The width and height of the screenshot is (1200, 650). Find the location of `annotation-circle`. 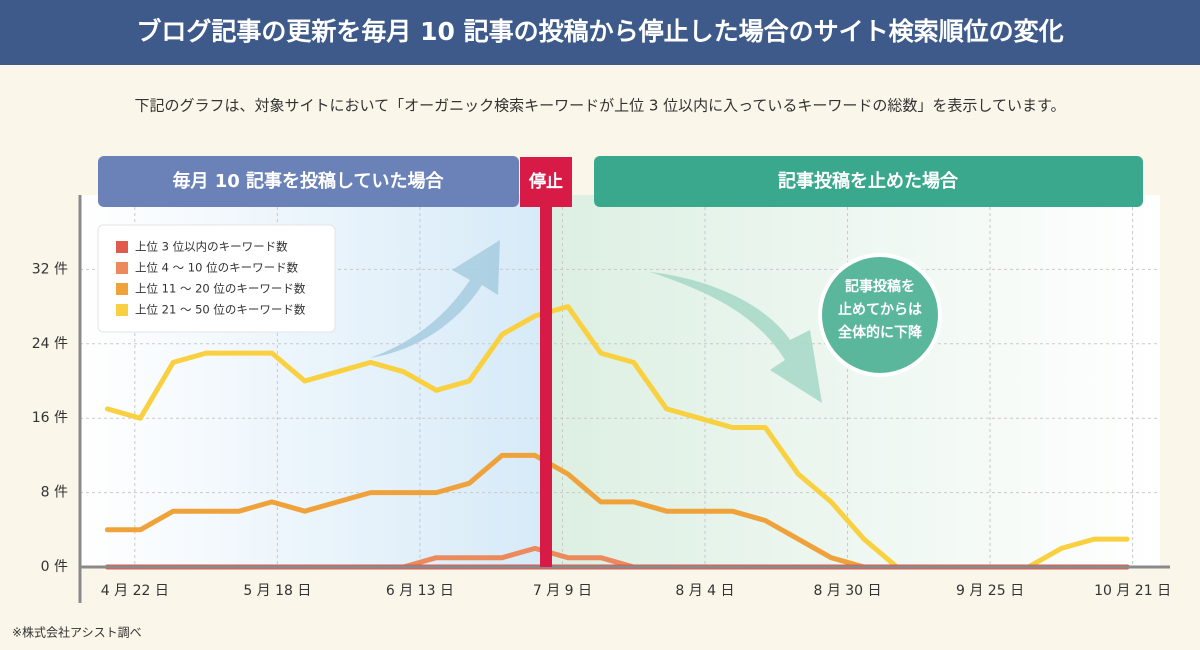

annotation-circle is located at coordinates (880, 315).